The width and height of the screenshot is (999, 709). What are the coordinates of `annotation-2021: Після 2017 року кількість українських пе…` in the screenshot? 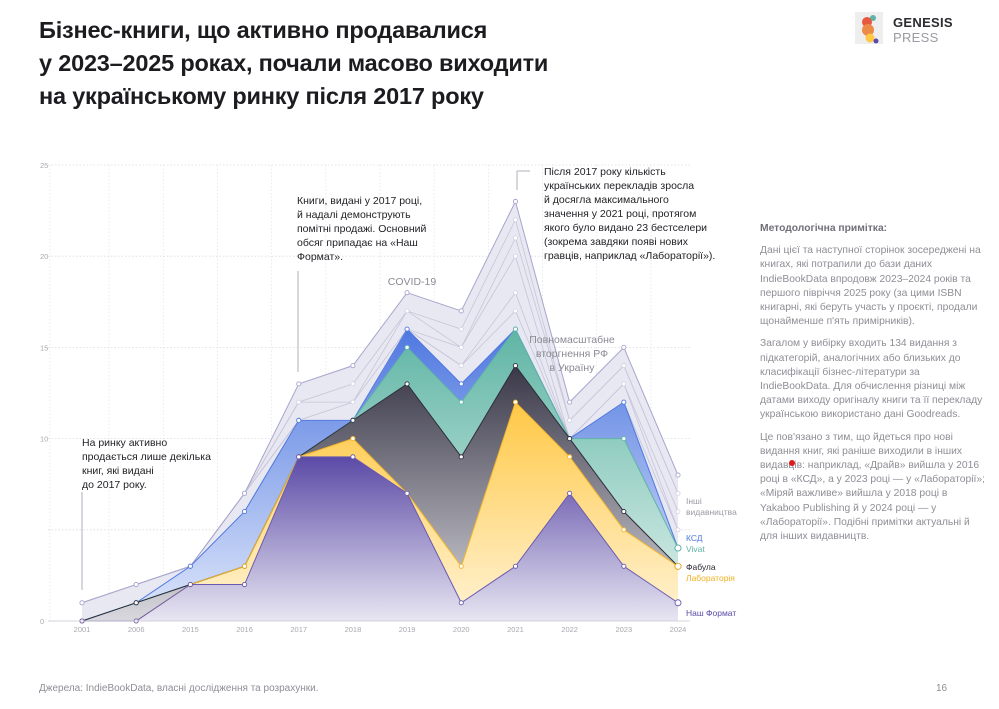 It's located at (629, 214).